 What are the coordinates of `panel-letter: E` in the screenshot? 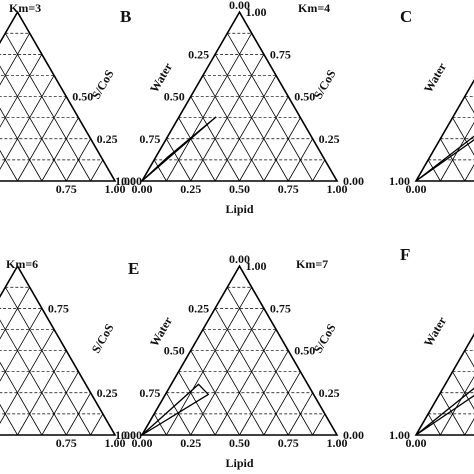 It's located at (133, 268).